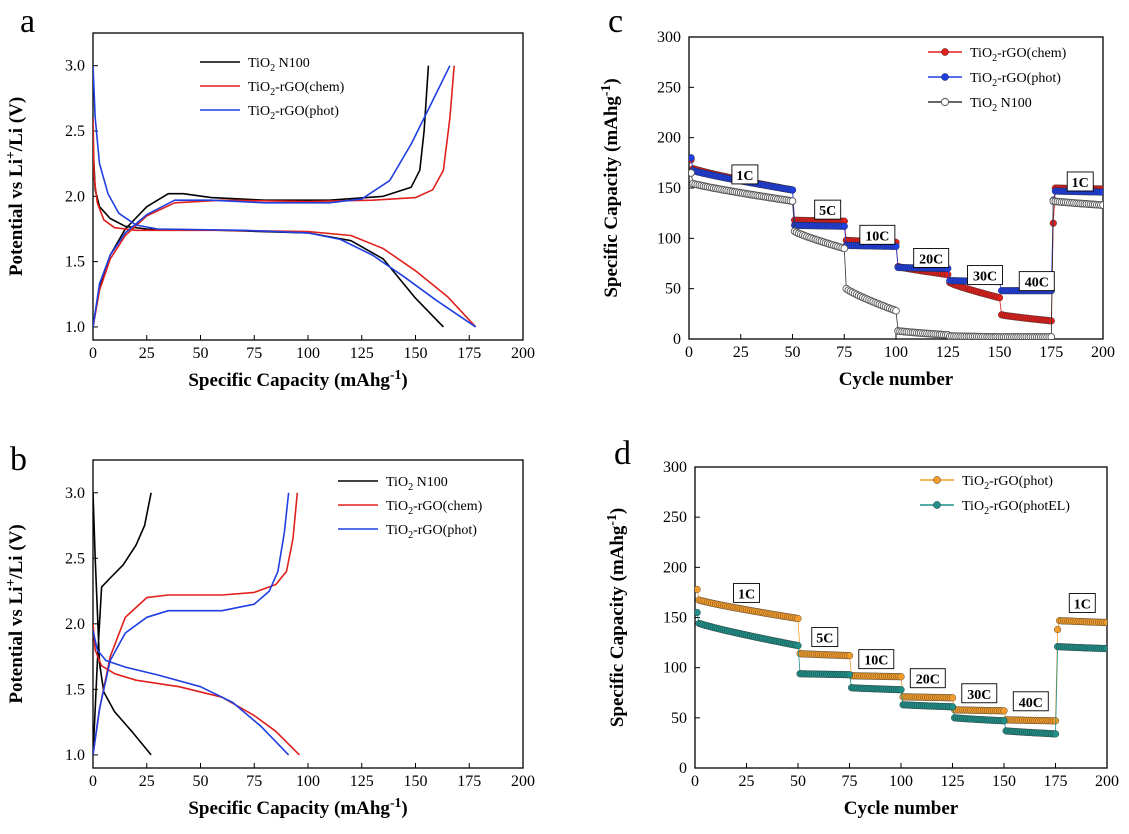  I want to click on x-axis-title: Specific Capacity (mAhg-1​), so click(297, 807).